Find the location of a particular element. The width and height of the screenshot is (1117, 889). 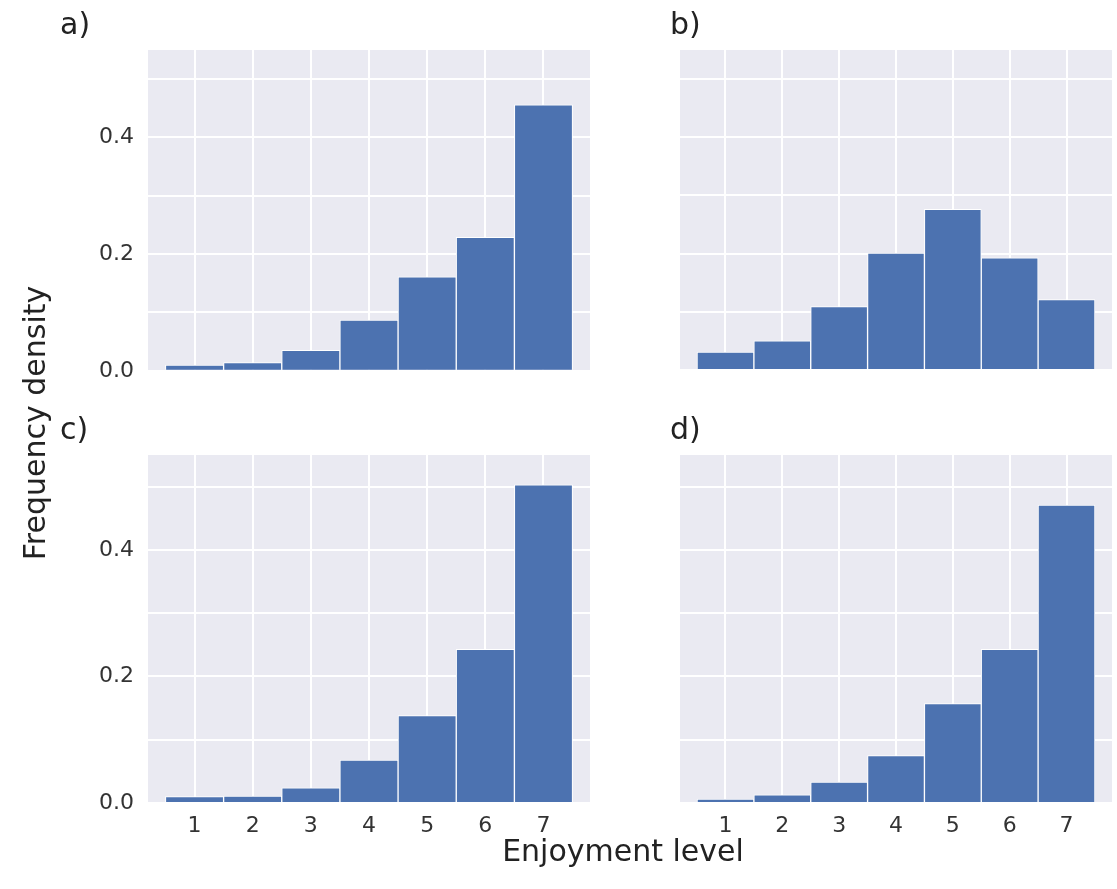

y-axis-title: Frequency density is located at coordinates (34, 423).